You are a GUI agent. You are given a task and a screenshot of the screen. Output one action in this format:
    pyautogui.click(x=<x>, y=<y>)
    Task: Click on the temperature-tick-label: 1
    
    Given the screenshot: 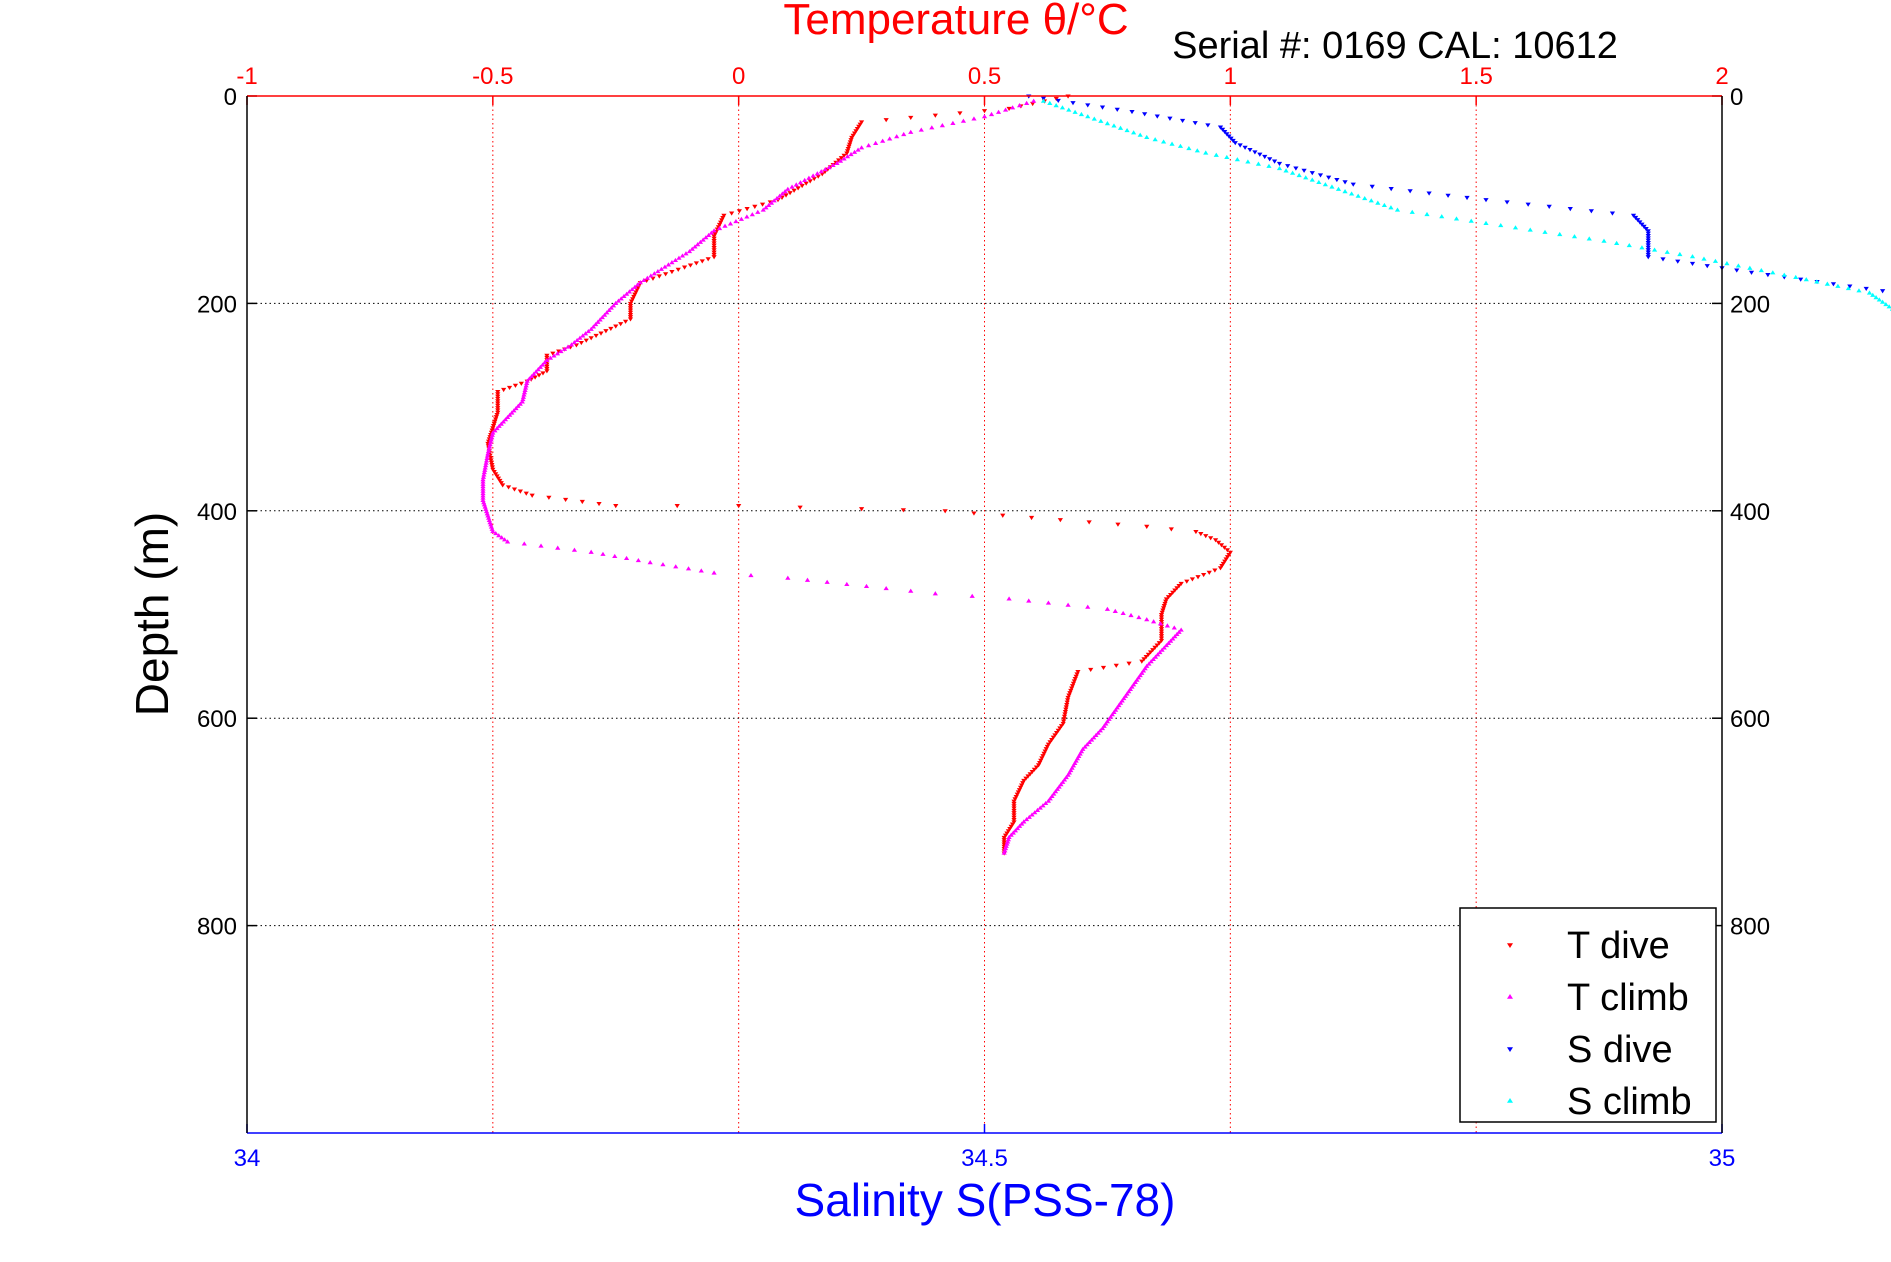 What is the action you would take?
    pyautogui.click(x=1230, y=76)
    